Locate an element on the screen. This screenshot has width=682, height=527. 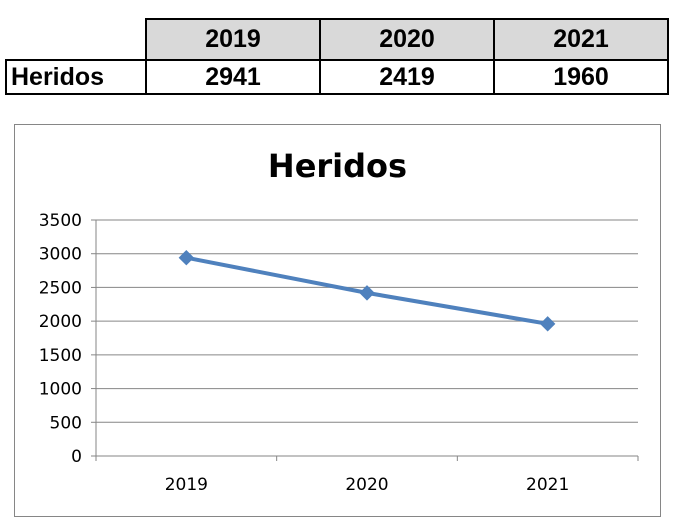
data-table: 2019 2020 2021 Heridos 2941 2419 1960 is located at coordinates (337, 56).